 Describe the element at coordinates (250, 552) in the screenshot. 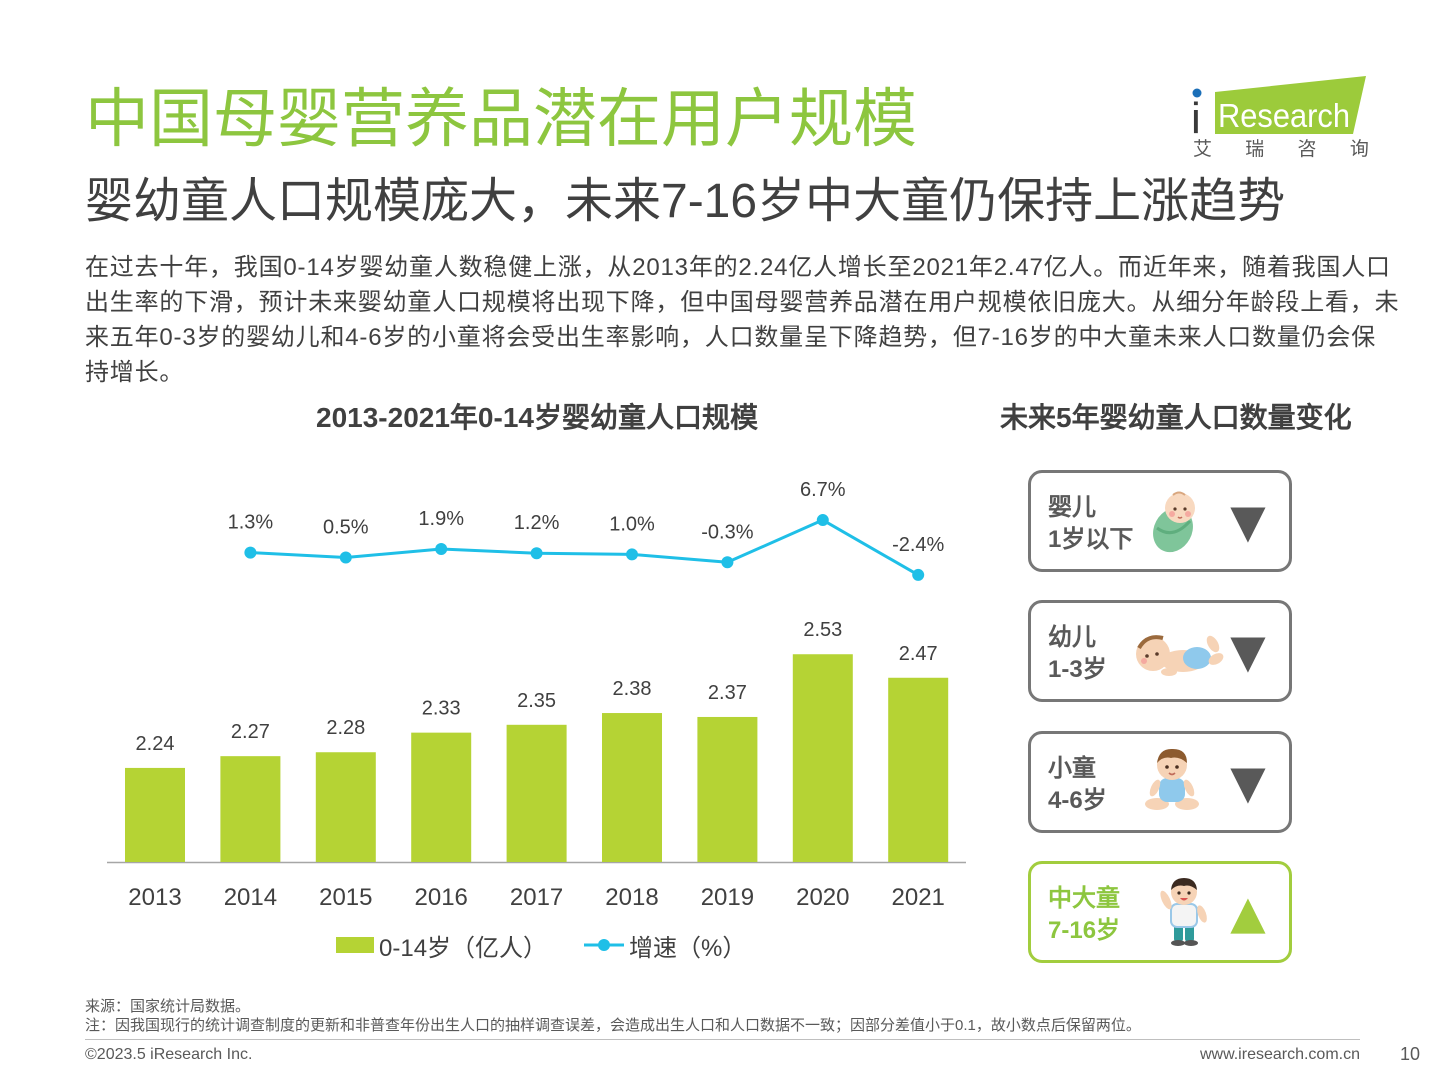

I see `growth-point-2014` at that location.